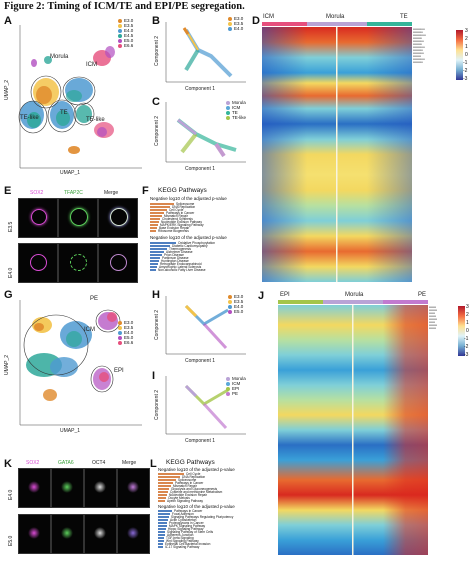 This screenshot has height=562, width=474. Describe the element at coordinates (8, 295) in the screenshot. I see `panel-label-g: G` at that location.